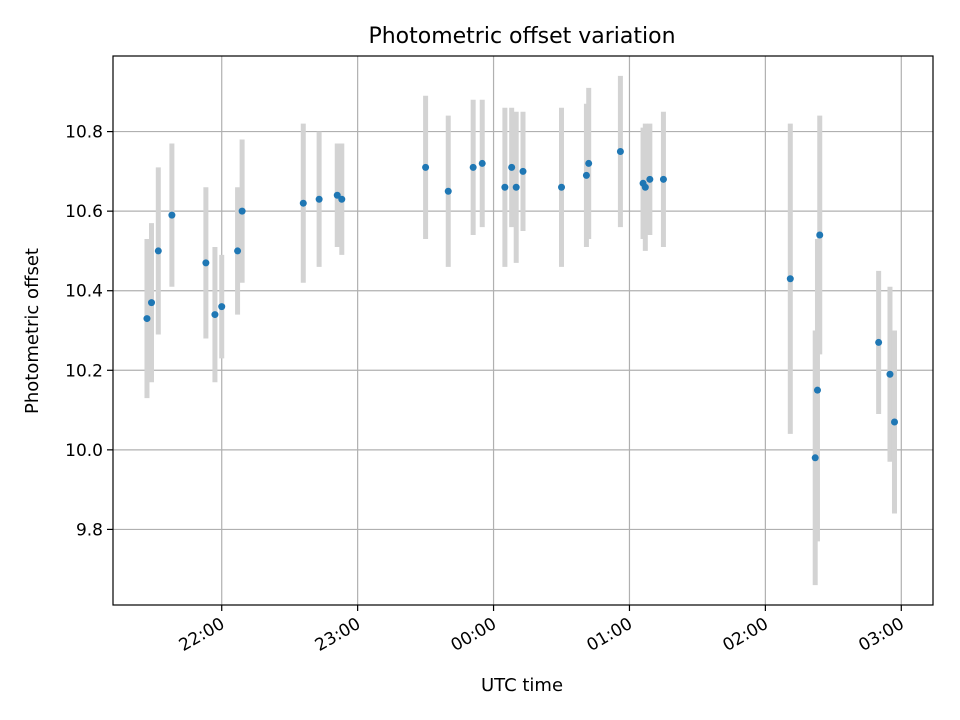  What do you see at coordinates (89, 530) in the screenshot?
I see `y-tick-label: 9.8` at bounding box center [89, 530].